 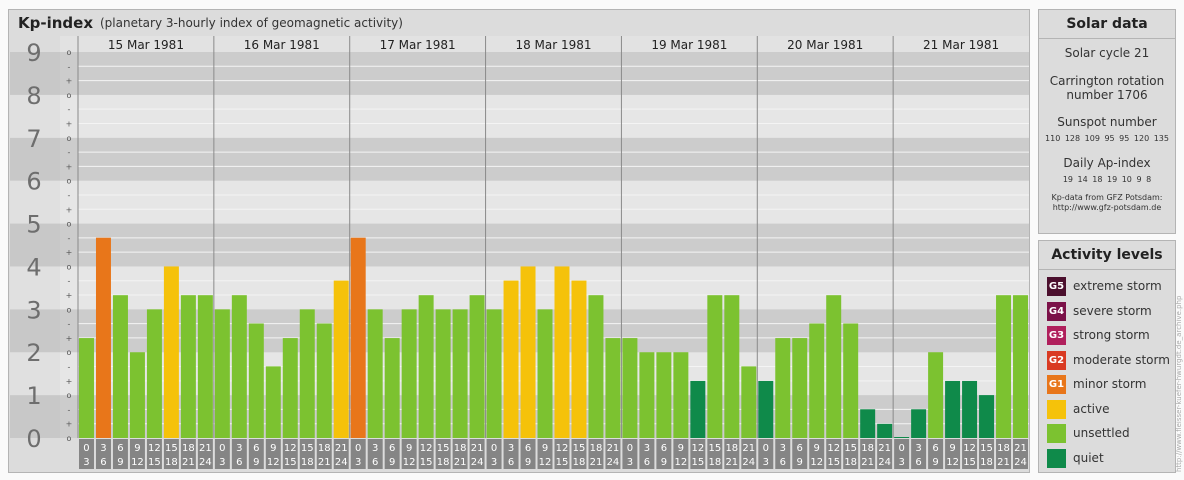 I want to click on day-label: 18 Mar 1981, so click(x=553, y=45).